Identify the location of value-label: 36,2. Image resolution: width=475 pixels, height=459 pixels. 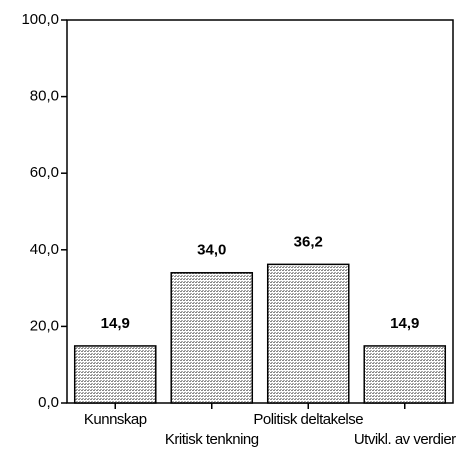
(308, 241).